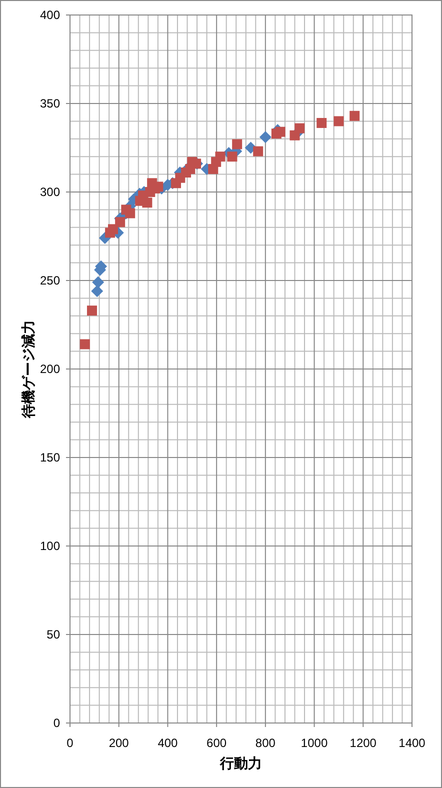 This screenshot has width=442, height=788. Describe the element at coordinates (50, 369) in the screenshot. I see `y-tick-label: 200` at that location.